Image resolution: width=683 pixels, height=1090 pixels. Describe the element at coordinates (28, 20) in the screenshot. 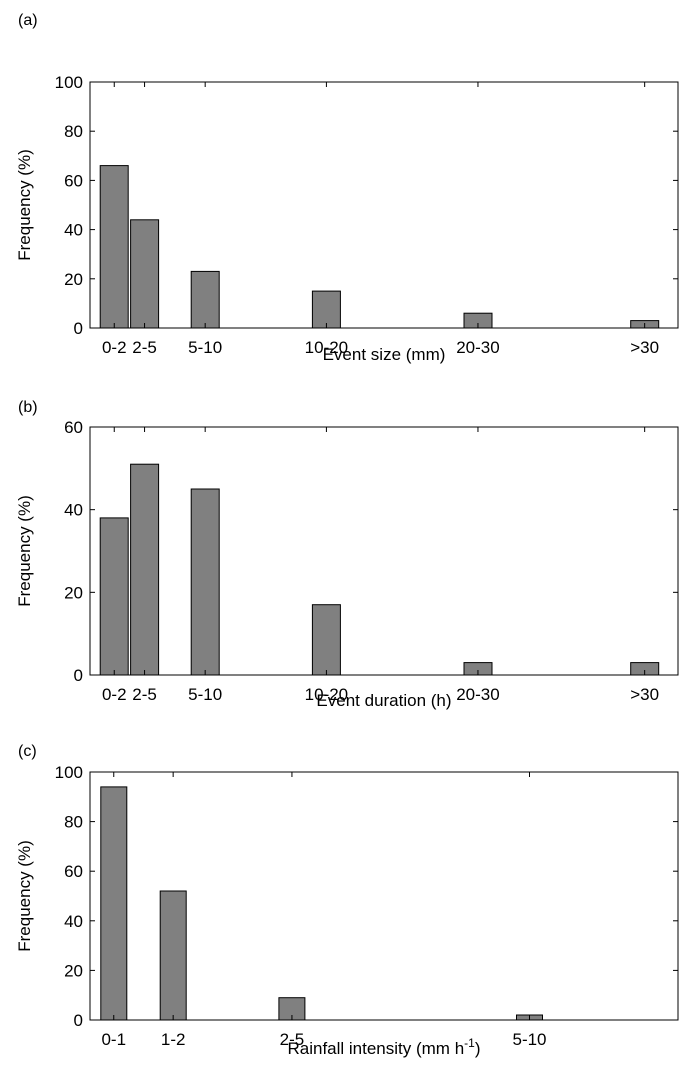

I see `panel-label: (a)` at that location.